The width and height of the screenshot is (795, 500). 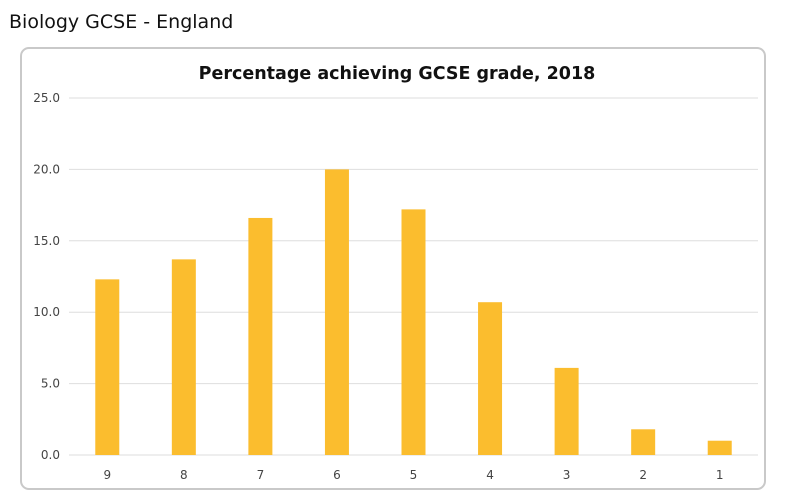 What do you see at coordinates (490, 475) in the screenshot?
I see `x-tick-label: 4` at bounding box center [490, 475].